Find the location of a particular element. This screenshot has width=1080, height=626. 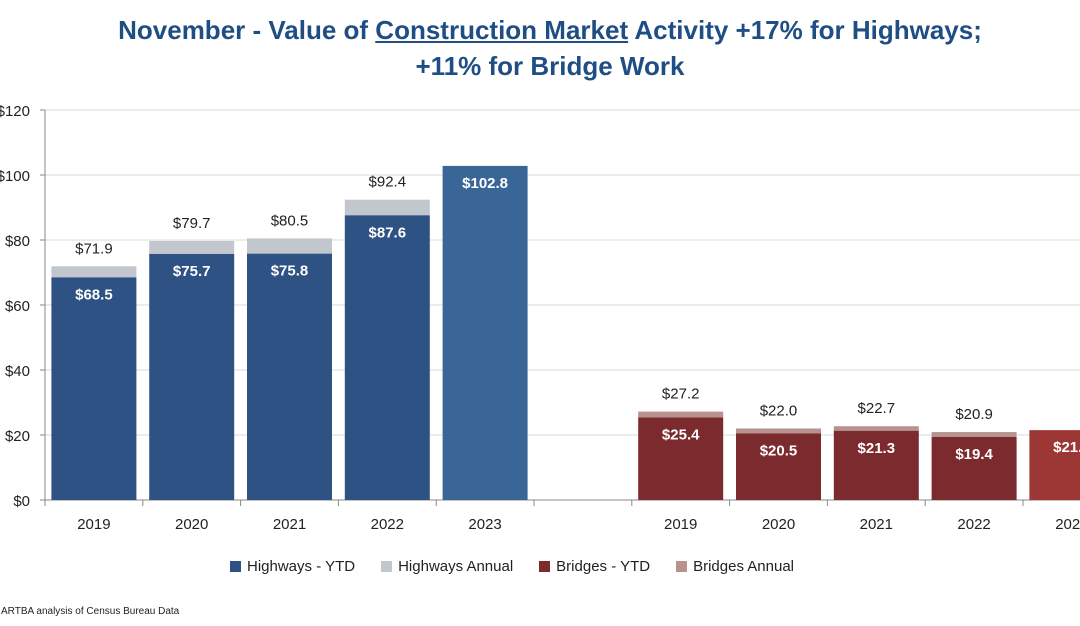

legend-item: Bridges Annual is located at coordinates (735, 566).